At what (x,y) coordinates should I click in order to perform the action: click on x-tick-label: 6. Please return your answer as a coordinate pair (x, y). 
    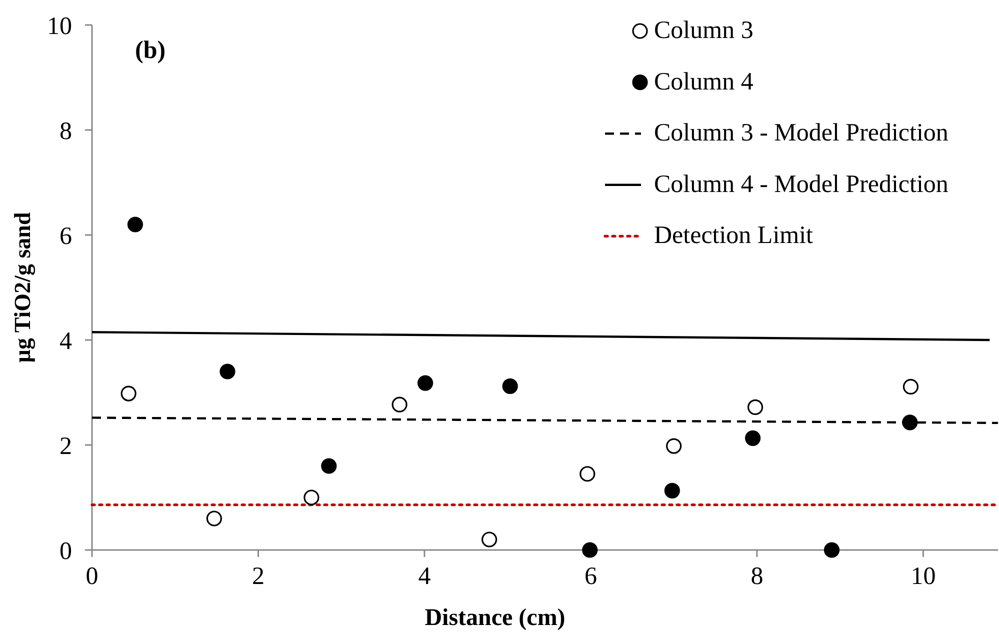
    Looking at the image, I should click on (590, 576).